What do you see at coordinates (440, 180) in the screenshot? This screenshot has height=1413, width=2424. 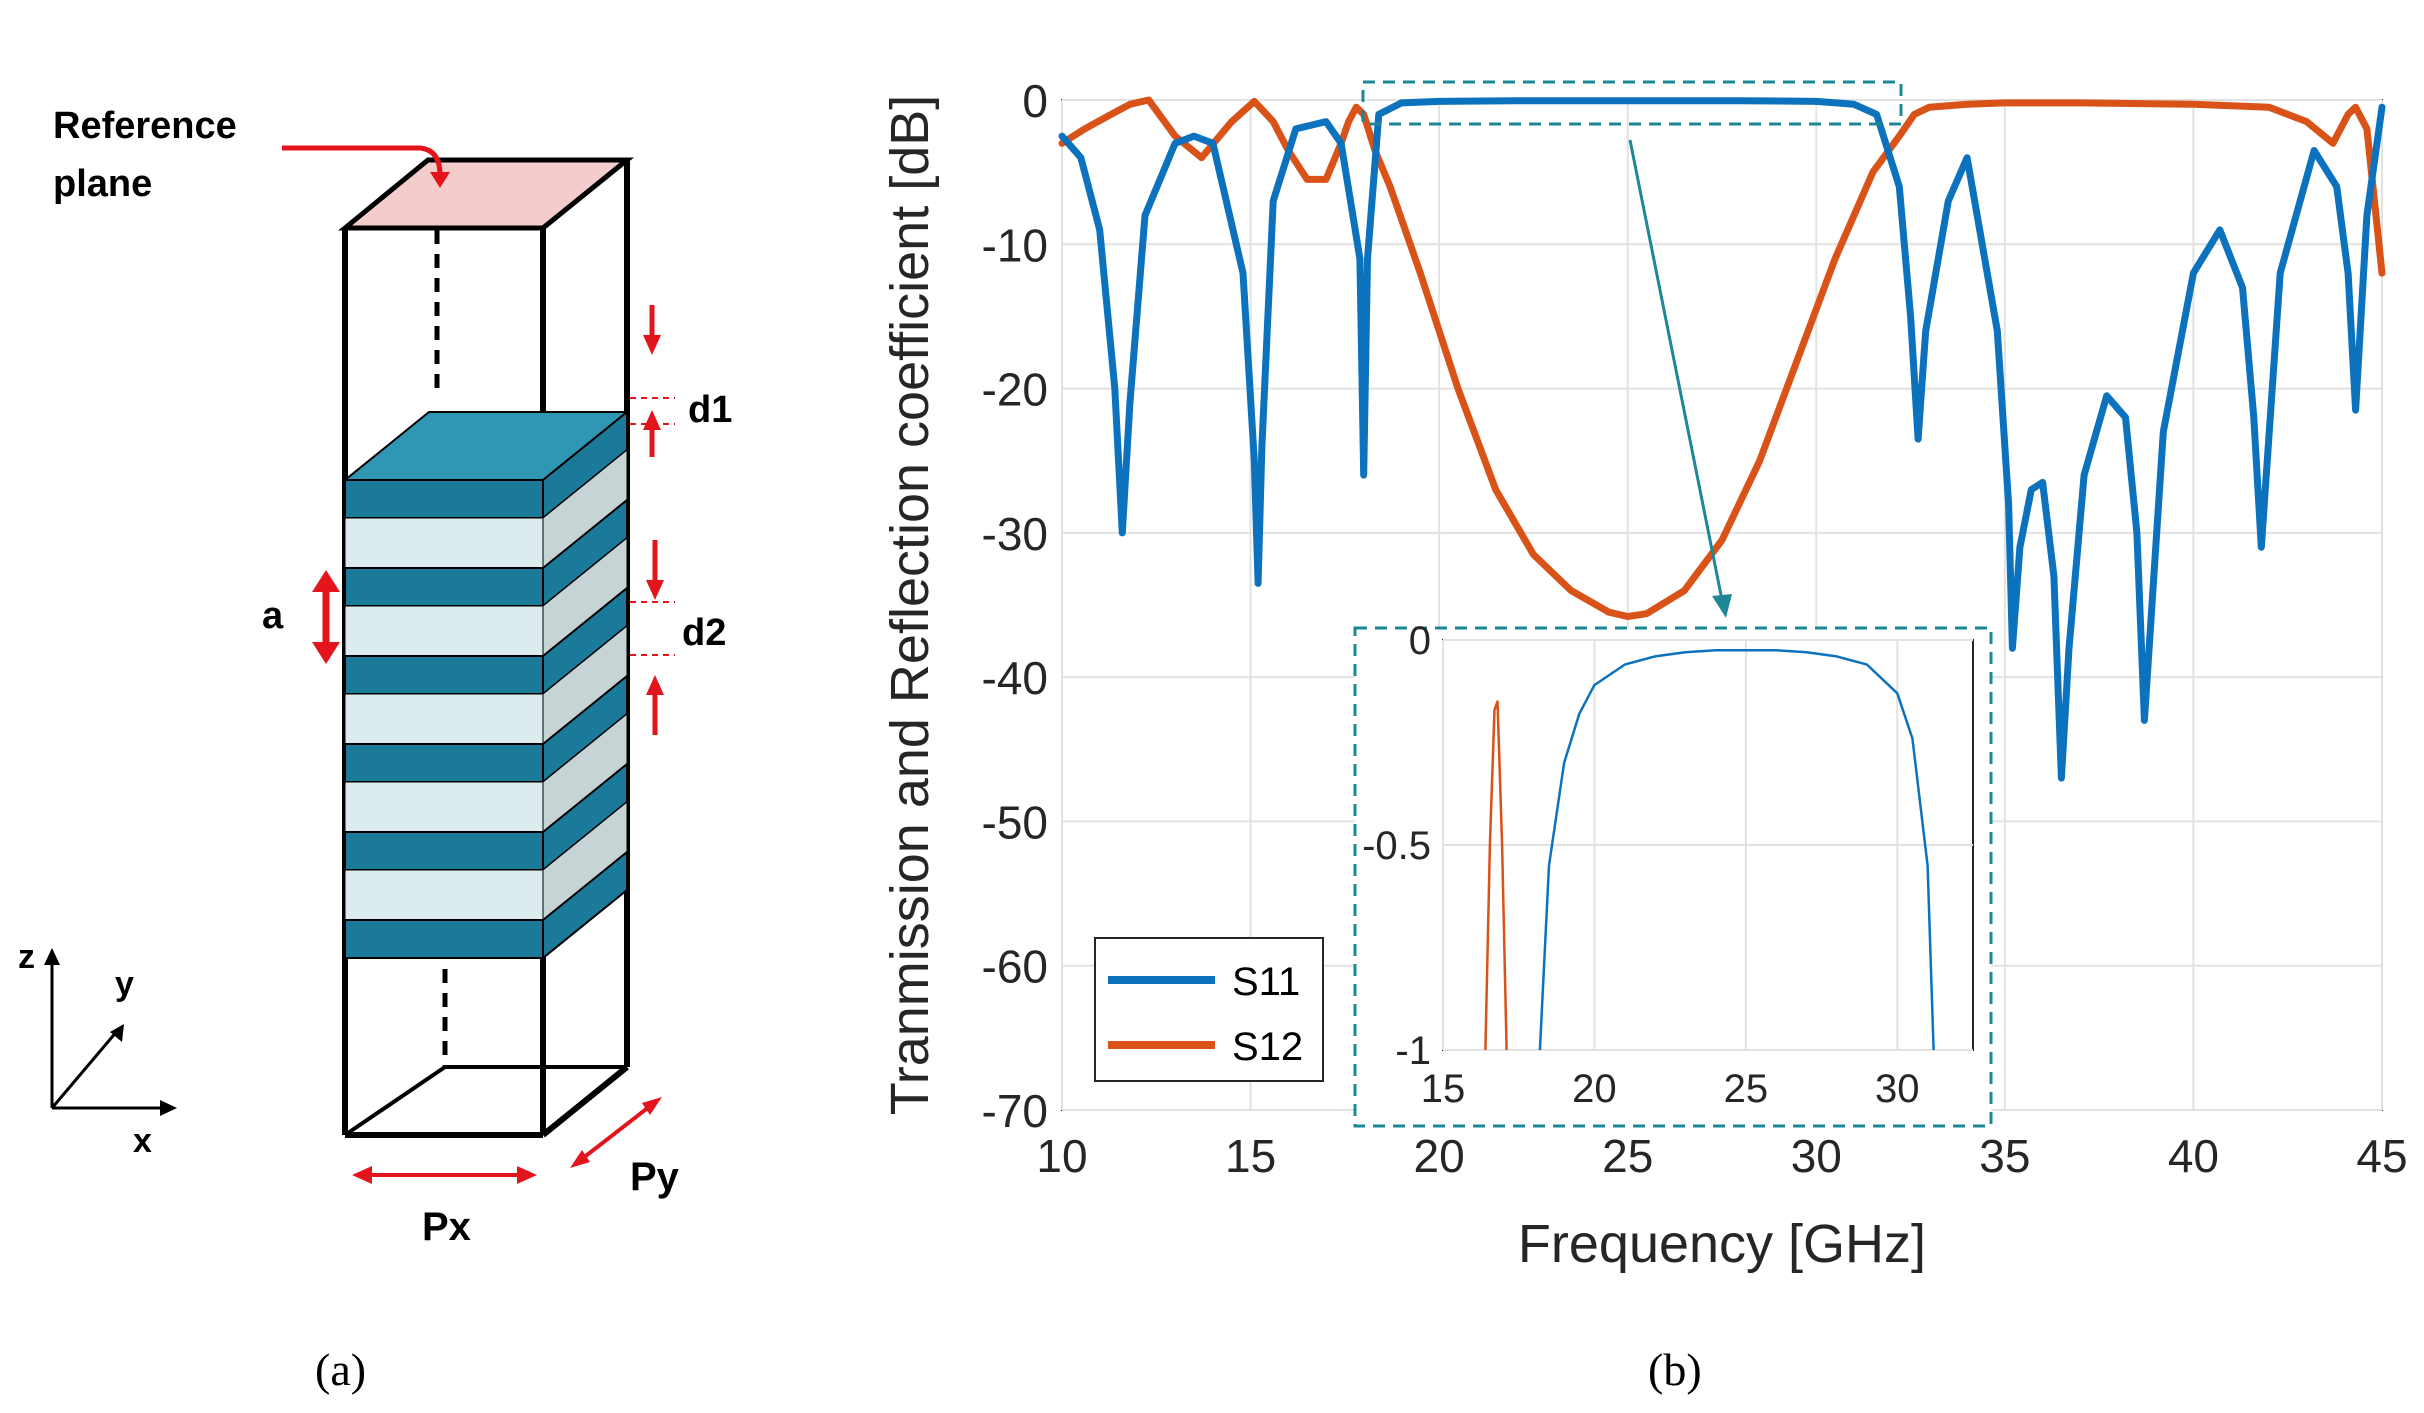 I see `reference-arrow-head` at bounding box center [440, 180].